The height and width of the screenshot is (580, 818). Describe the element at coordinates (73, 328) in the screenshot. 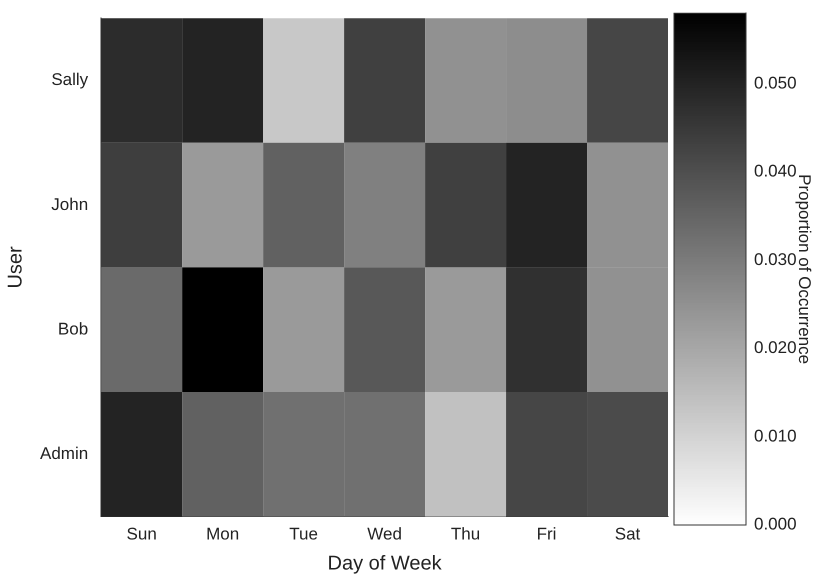

I see `y-tick-label: Bob` at that location.